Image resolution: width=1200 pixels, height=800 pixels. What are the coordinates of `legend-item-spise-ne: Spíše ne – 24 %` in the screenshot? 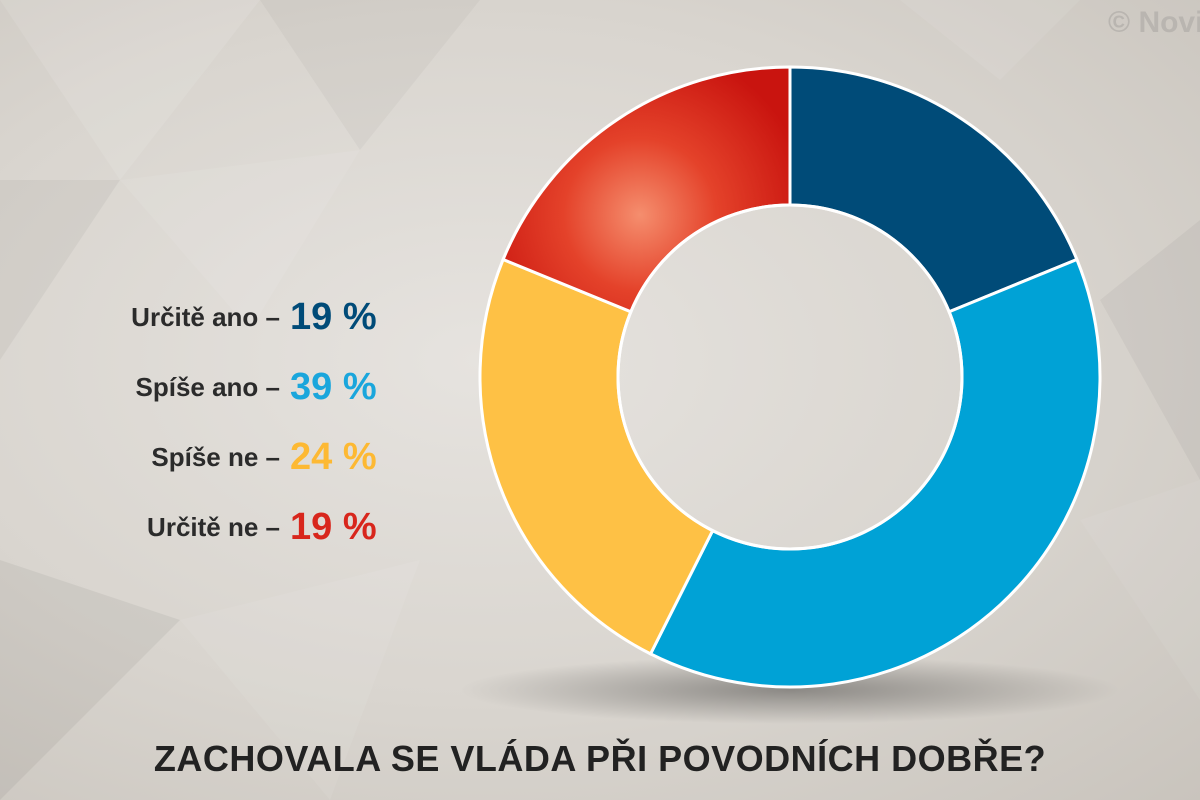 It's located at (250, 457).